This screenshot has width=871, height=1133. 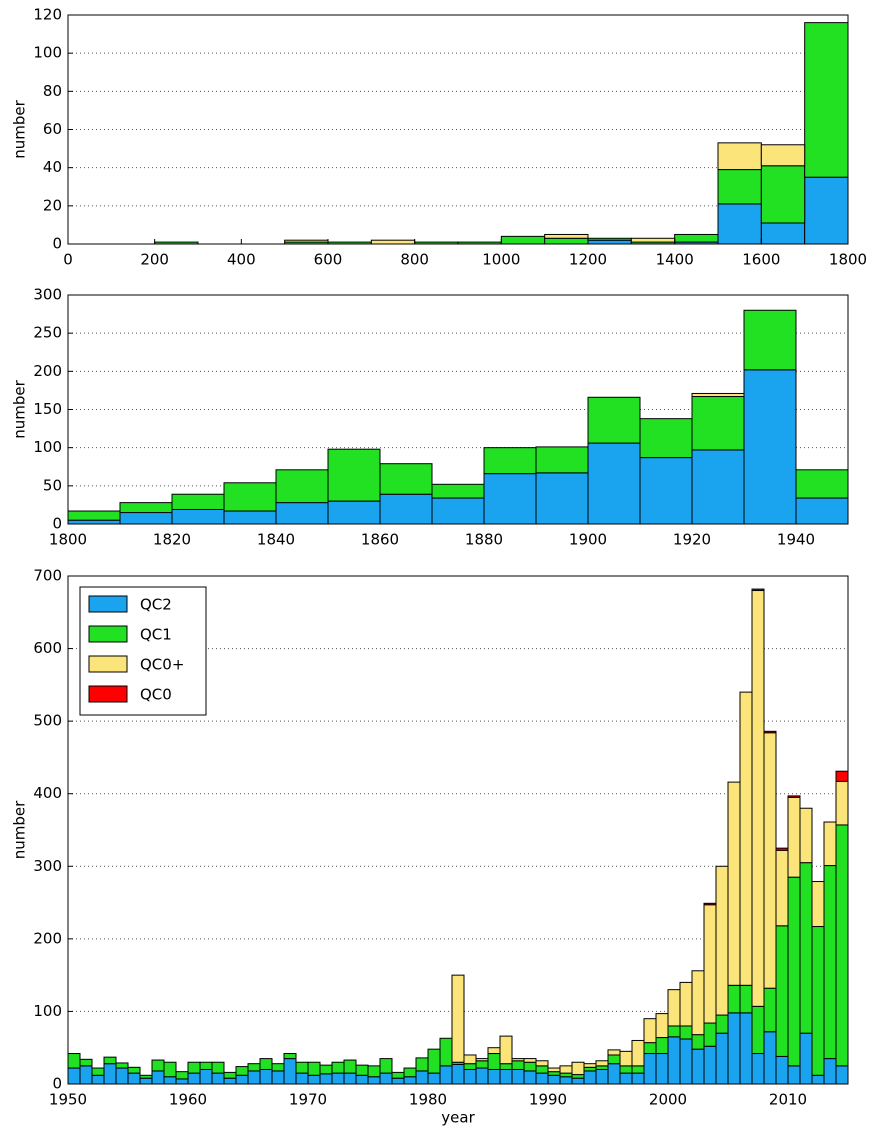 What do you see at coordinates (172, 540) in the screenshot?
I see `x-tick-label: 1820` at bounding box center [172, 540].